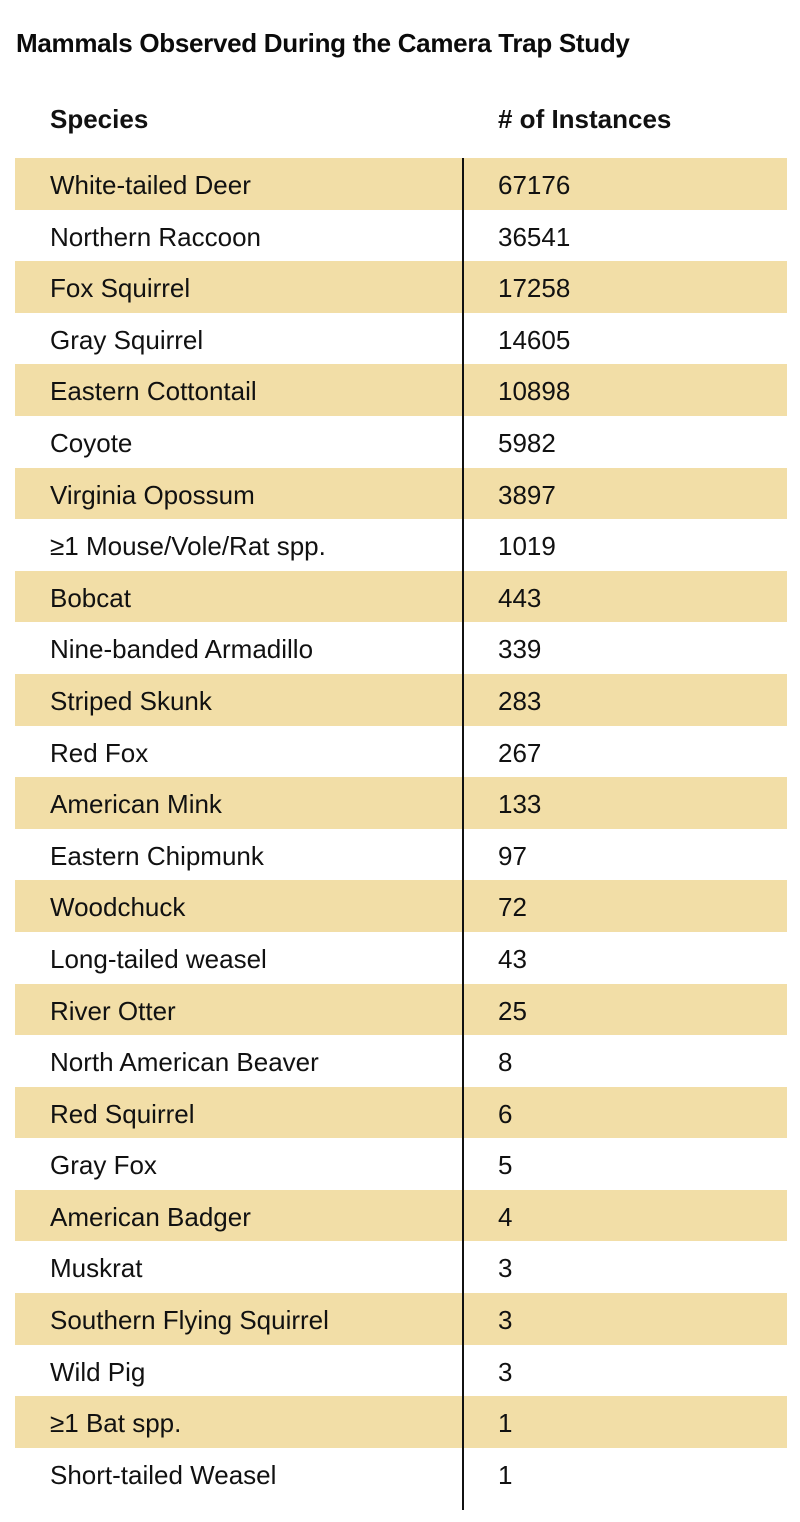 This screenshot has width=800, height=1522. I want to click on count-cell: 339, so click(520, 649).